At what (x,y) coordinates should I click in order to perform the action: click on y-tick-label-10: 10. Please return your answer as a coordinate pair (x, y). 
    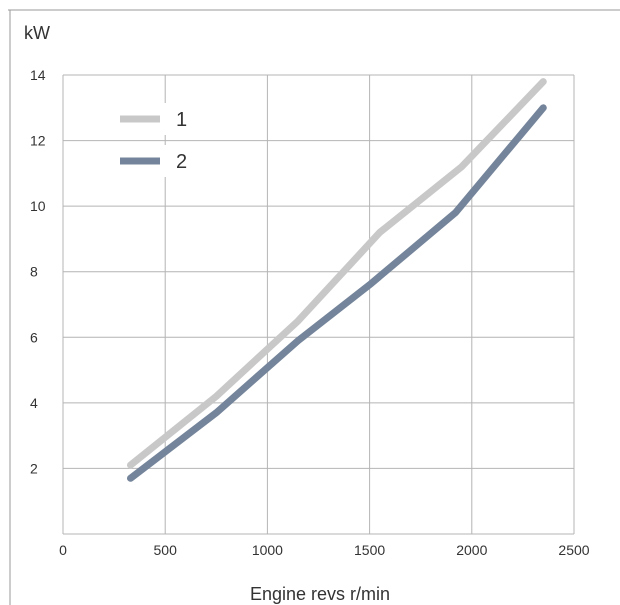
    Looking at the image, I should click on (38, 206).